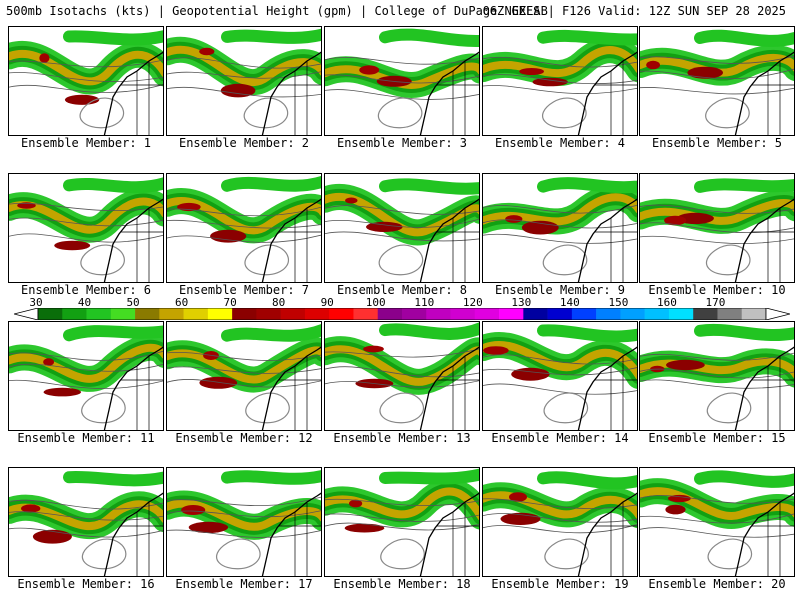 Image resolution: width=800 pixels, height=600 pixels. Describe the element at coordinates (402, 314) in the screenshot. I see `isotach-colorbar` at that location.